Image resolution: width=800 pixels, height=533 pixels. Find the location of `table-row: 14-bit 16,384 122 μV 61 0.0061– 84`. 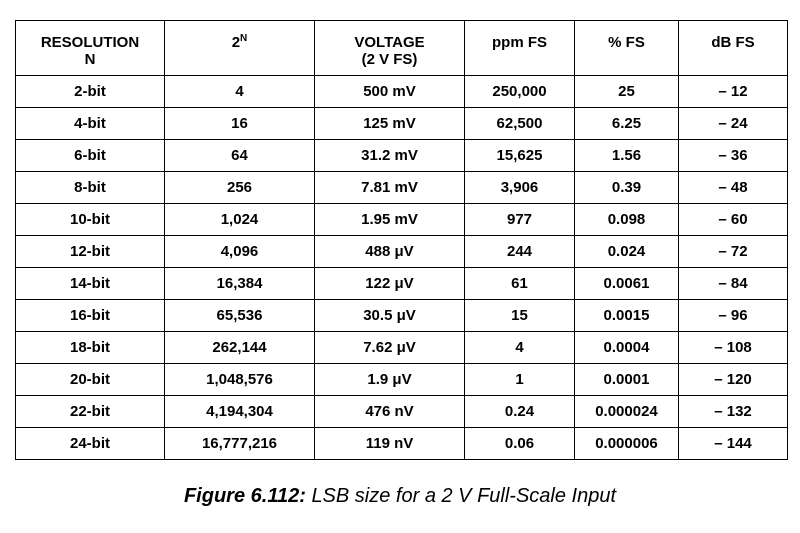

table-row: 14-bit 16,384 122 μV 61 0.0061– 84 is located at coordinates (401, 283).